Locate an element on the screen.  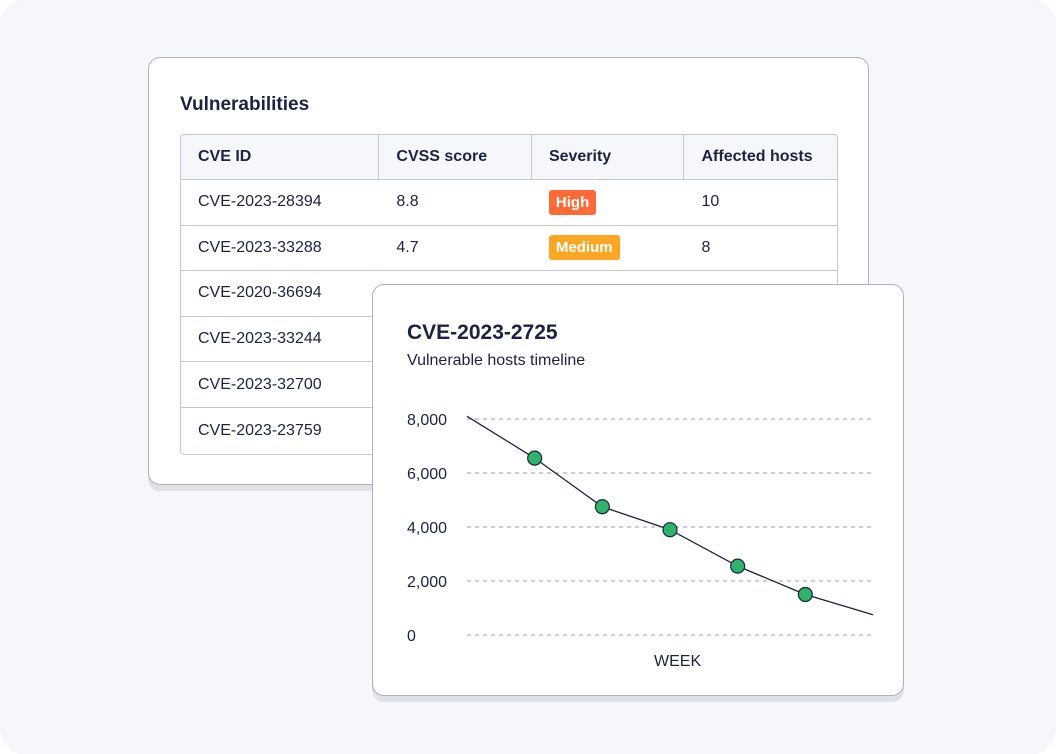
column-header-cvss-score: CVSS score is located at coordinates (455, 157).